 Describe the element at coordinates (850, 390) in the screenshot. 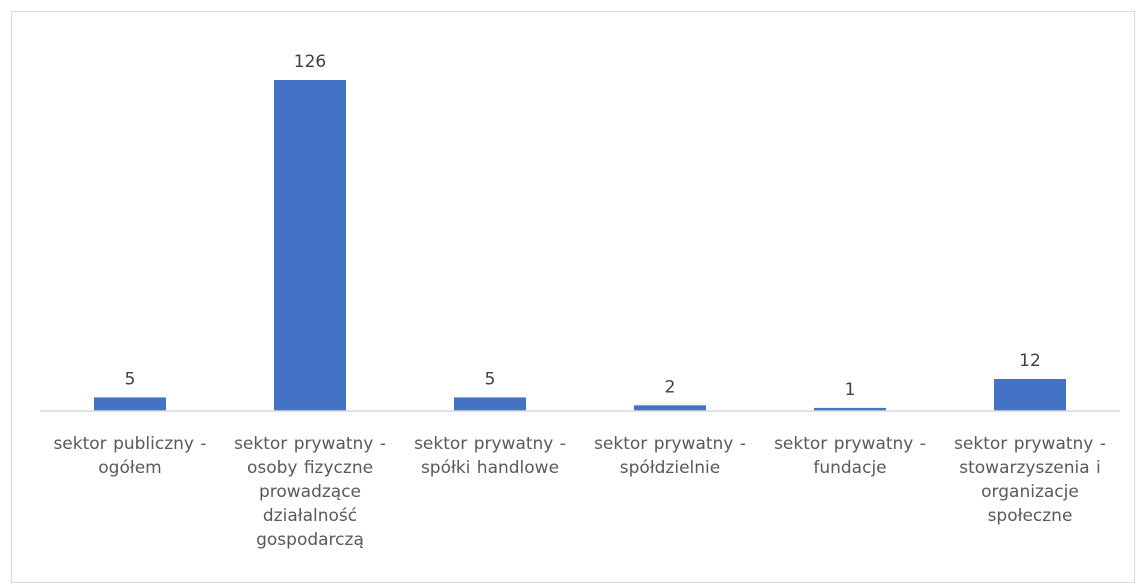

I see `data-label: 1` at that location.